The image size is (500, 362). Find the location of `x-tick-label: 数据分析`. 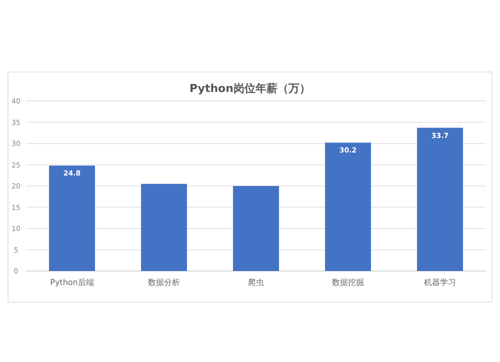

x-tick-label: 数据分析 is located at coordinates (164, 282).